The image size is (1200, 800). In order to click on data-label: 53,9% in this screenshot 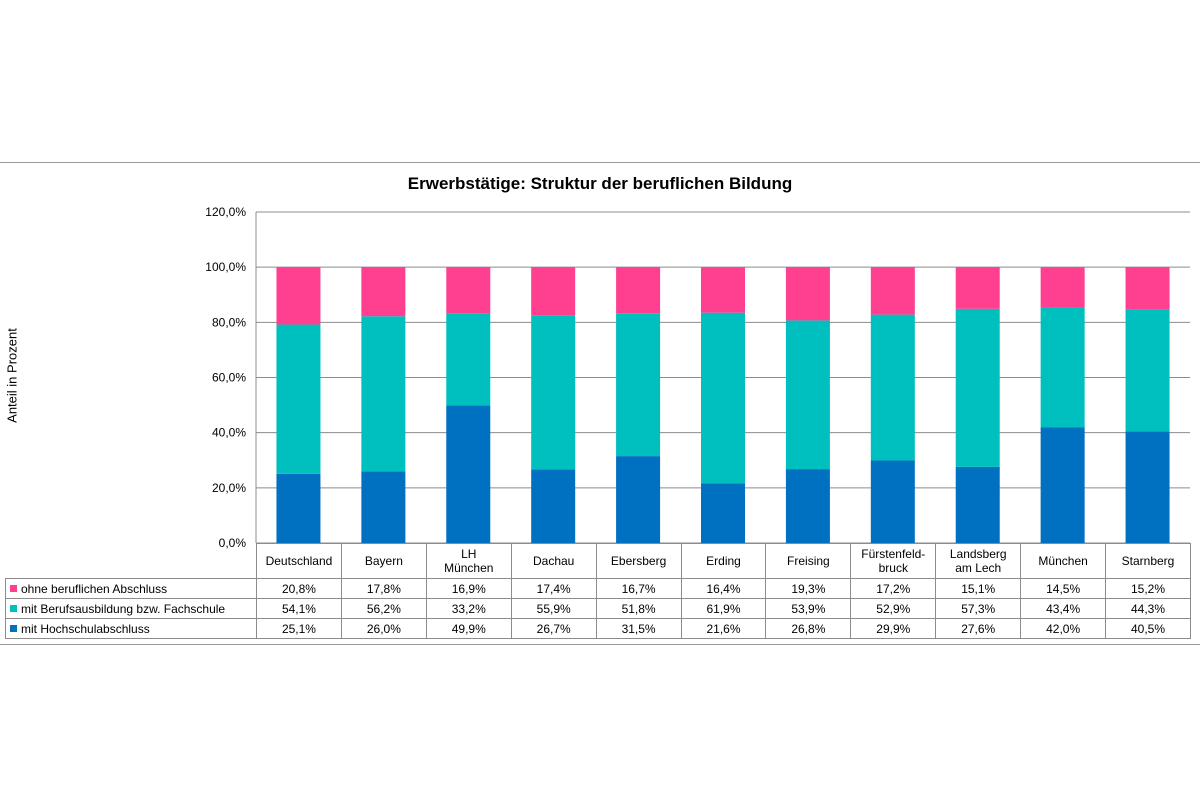, I will do `click(808, 608)`.